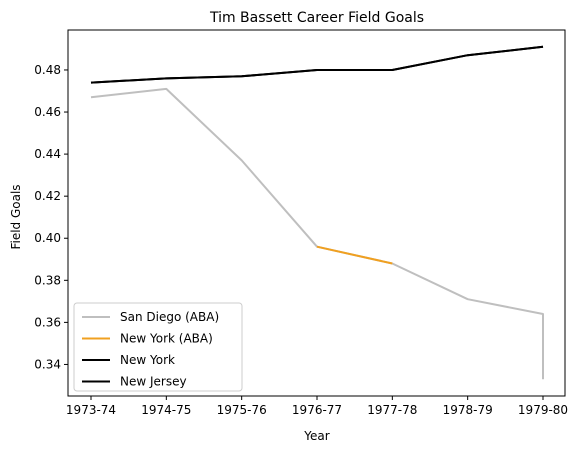  What do you see at coordinates (51, 217) in the screenshot?
I see `y-axis: 0.34 0.36 0.38 0.40 0.42 0.44 0.46 0.48` at bounding box center [51, 217].